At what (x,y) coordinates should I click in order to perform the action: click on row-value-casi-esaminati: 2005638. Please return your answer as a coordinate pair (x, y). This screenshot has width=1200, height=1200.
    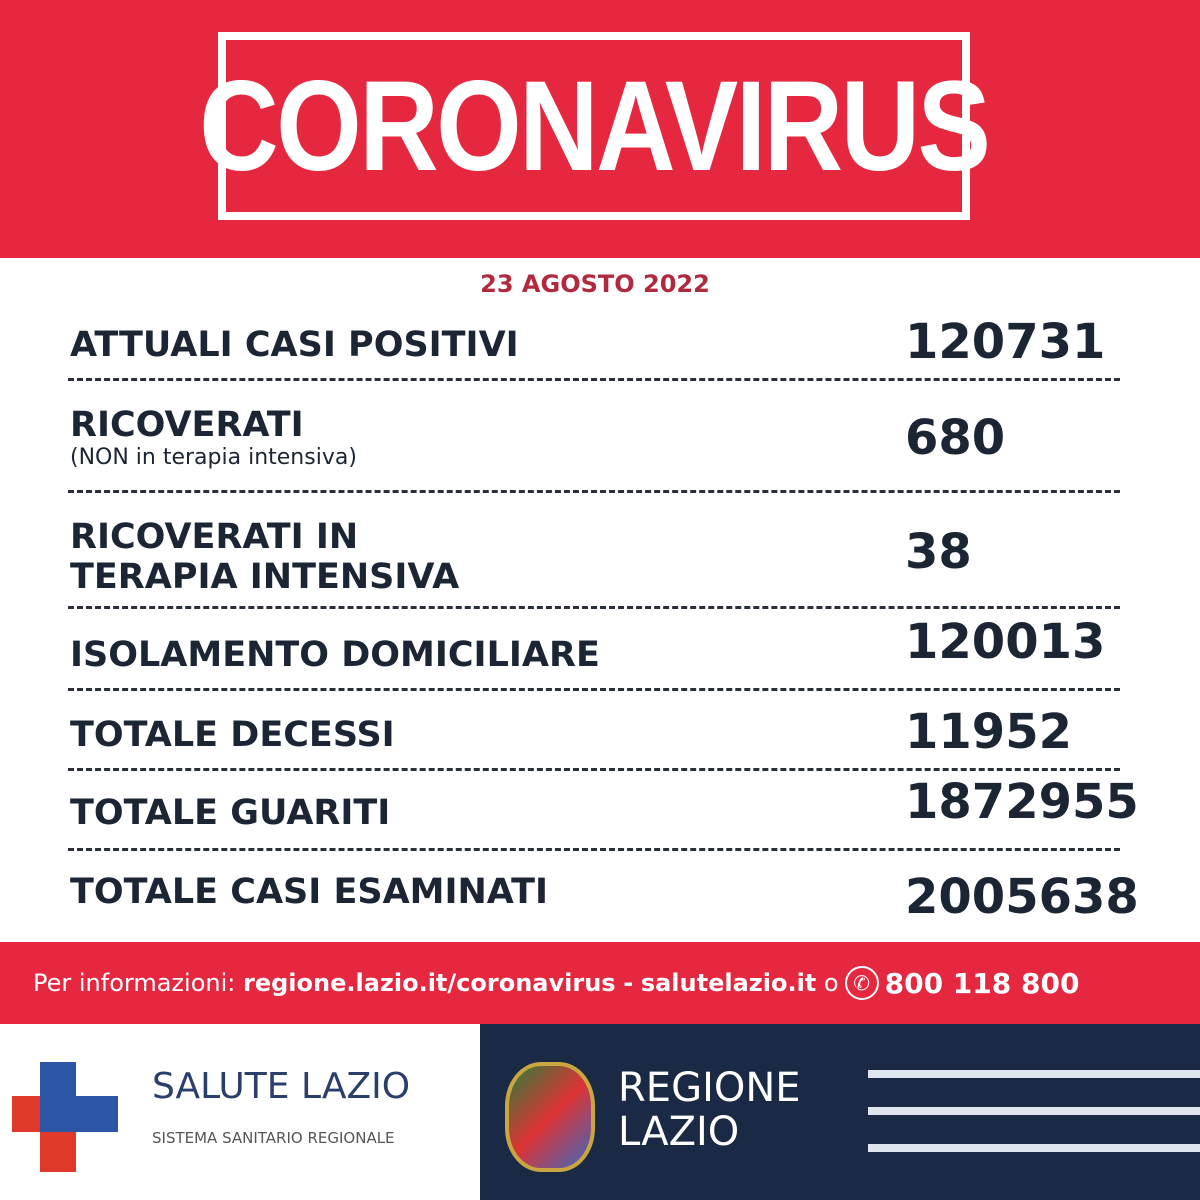
    Looking at the image, I should click on (1022, 897).